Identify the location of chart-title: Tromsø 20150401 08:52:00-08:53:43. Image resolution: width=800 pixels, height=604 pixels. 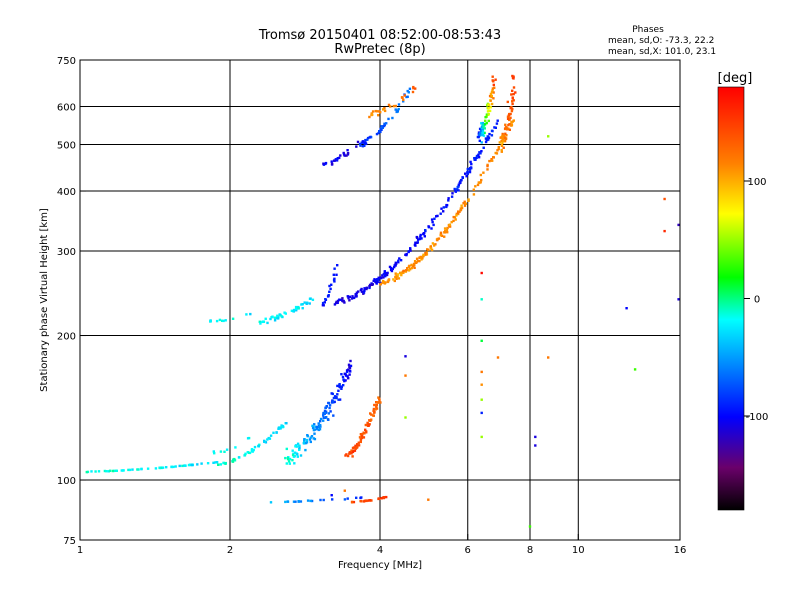
(379, 35).